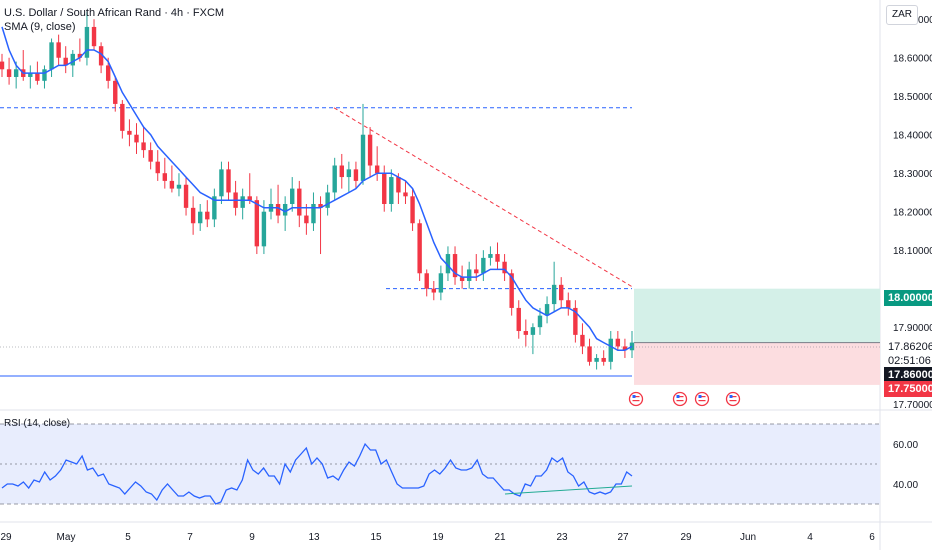  Describe the element at coordinates (908, 347) in the screenshot. I see `last-price-label: 17.86206` at that location.